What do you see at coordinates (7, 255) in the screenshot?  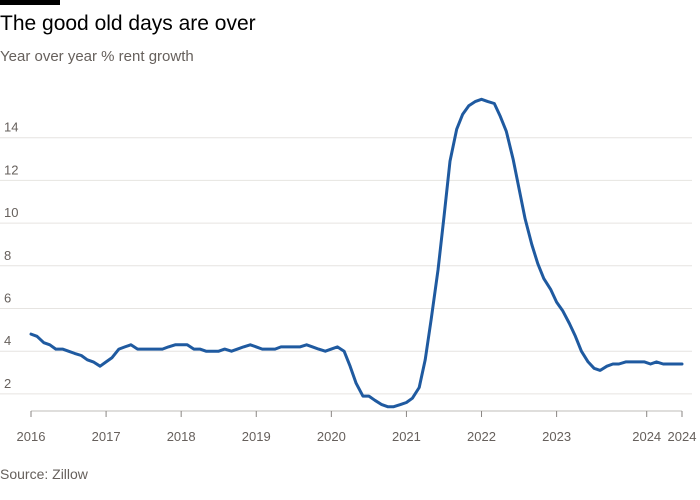 I see `y-tick-label: 8` at bounding box center [7, 255].